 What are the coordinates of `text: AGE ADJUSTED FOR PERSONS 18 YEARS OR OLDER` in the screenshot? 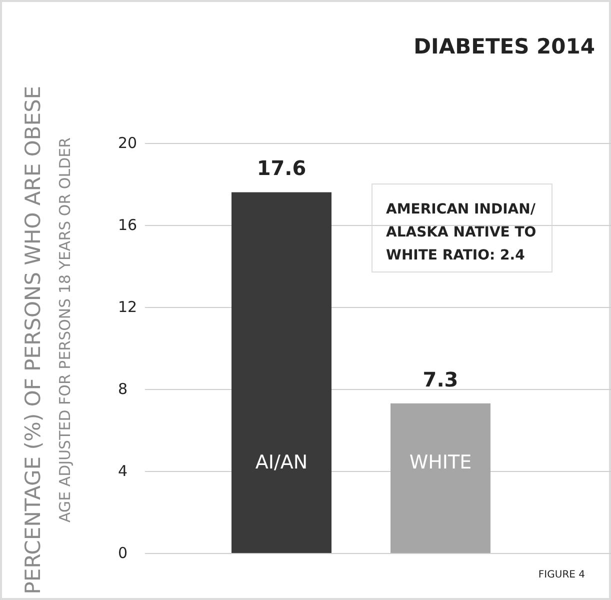 It's located at (65, 330).